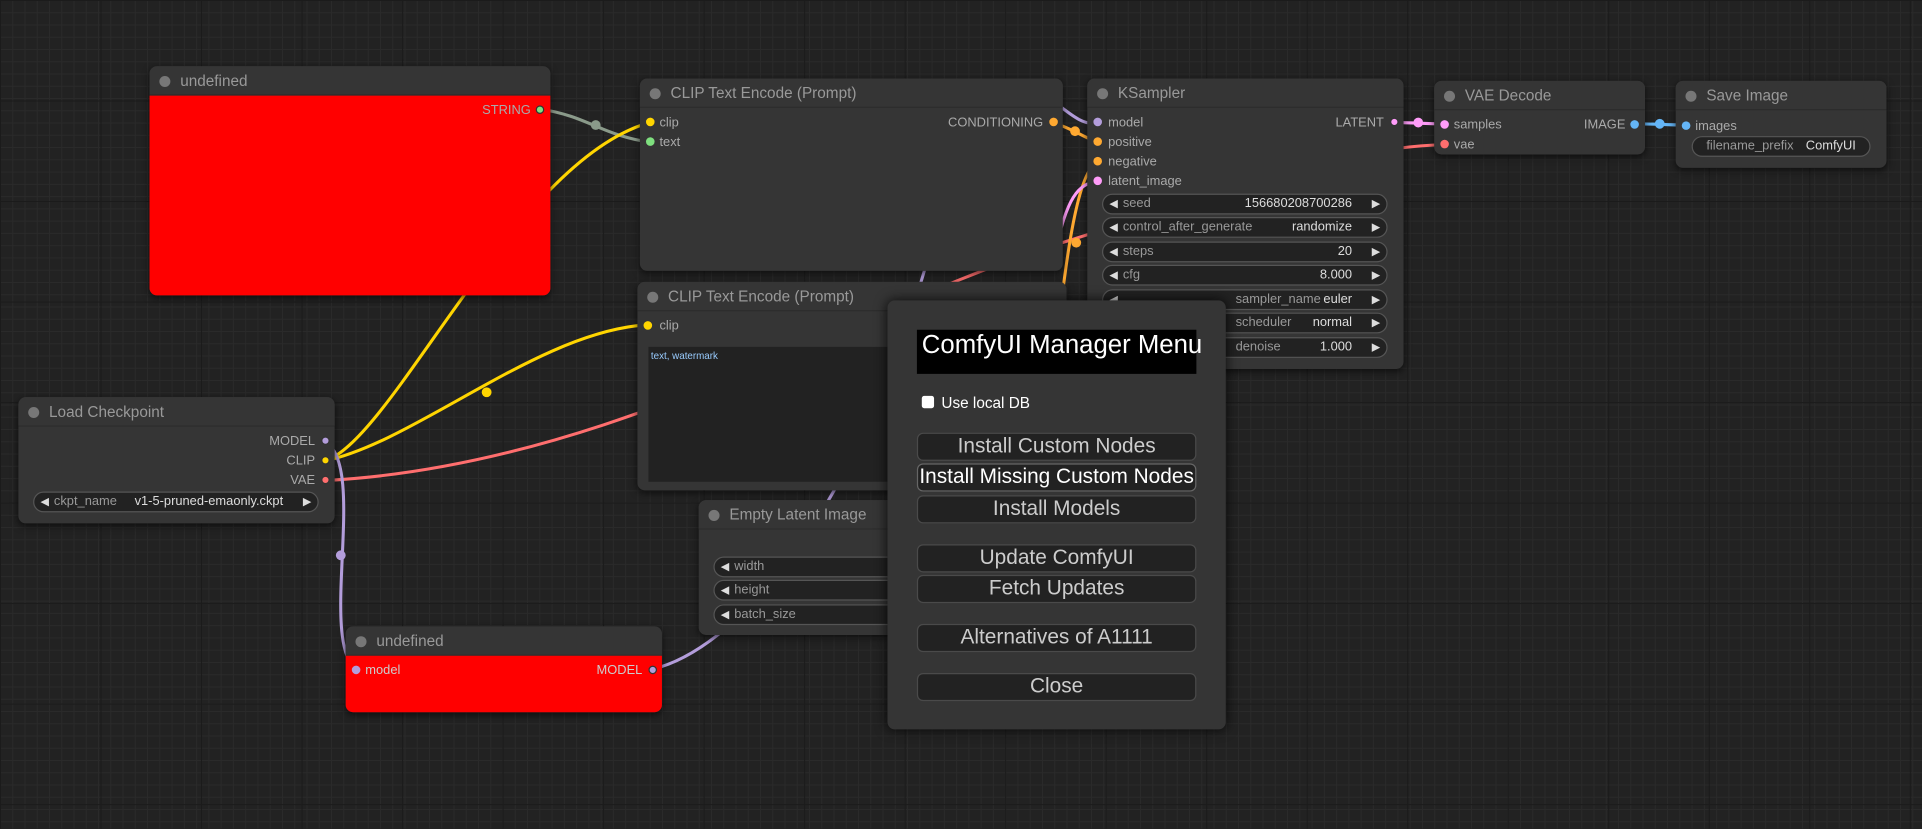 This screenshot has height=829, width=1922. What do you see at coordinates (1059, 351) in the screenshot?
I see `menu-title: ComfyUI Manager Menu` at bounding box center [1059, 351].